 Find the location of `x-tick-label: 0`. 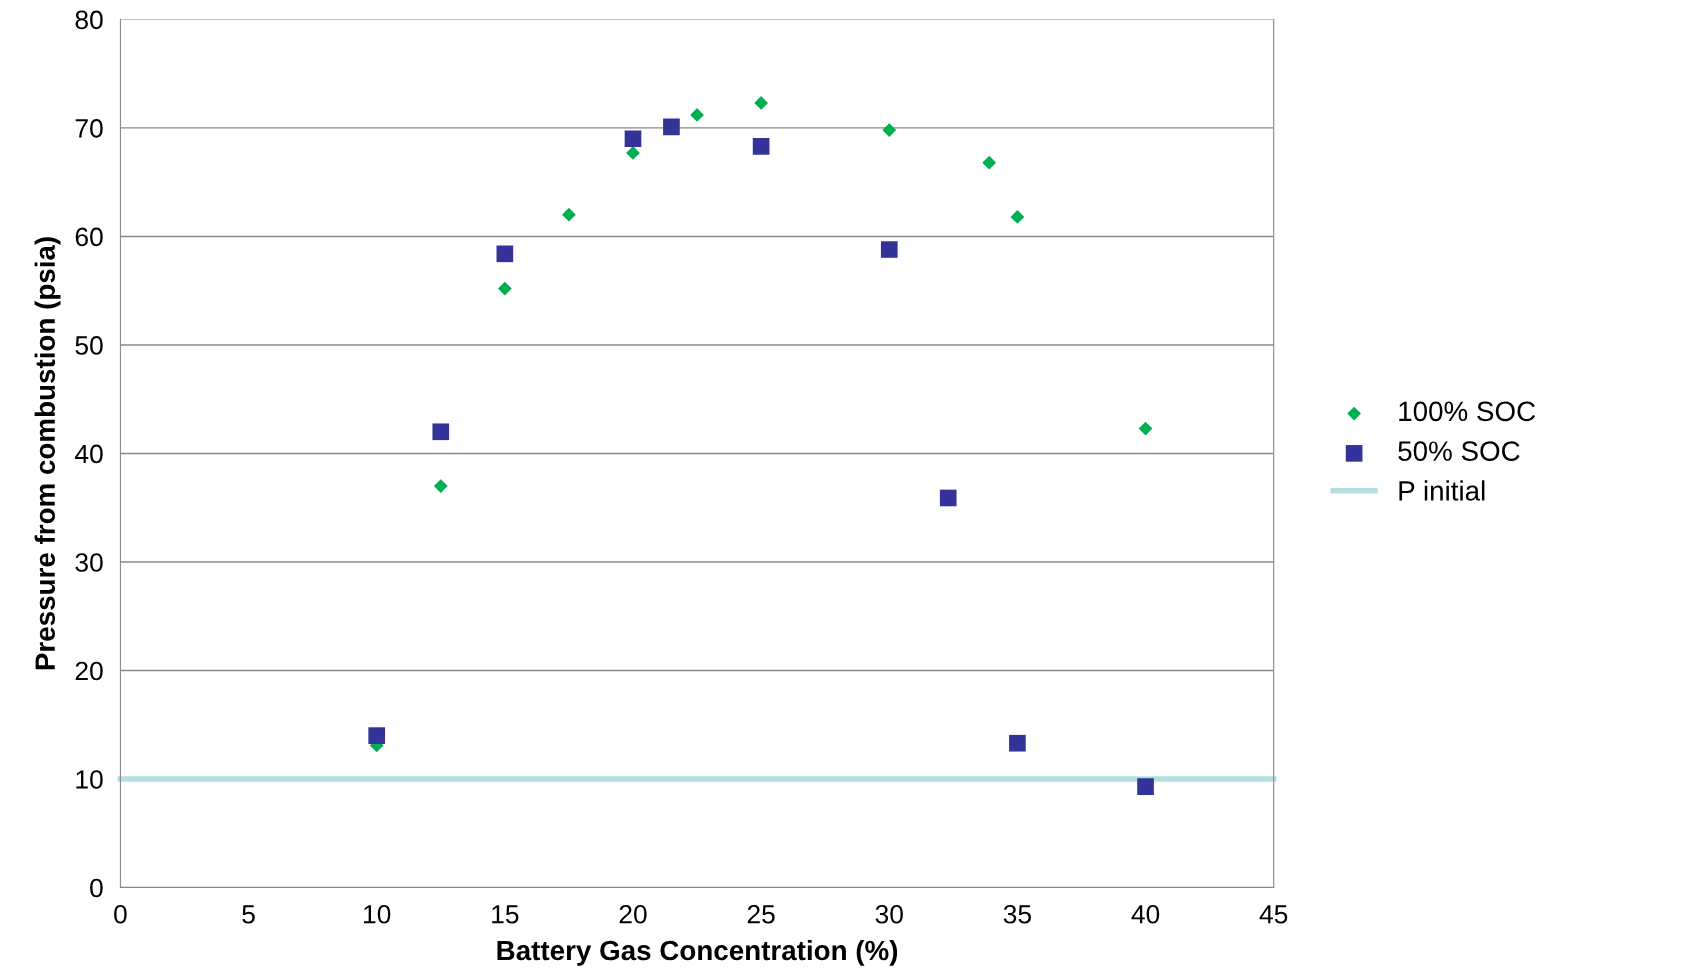

x-tick-label: 0 is located at coordinates (120, 914).